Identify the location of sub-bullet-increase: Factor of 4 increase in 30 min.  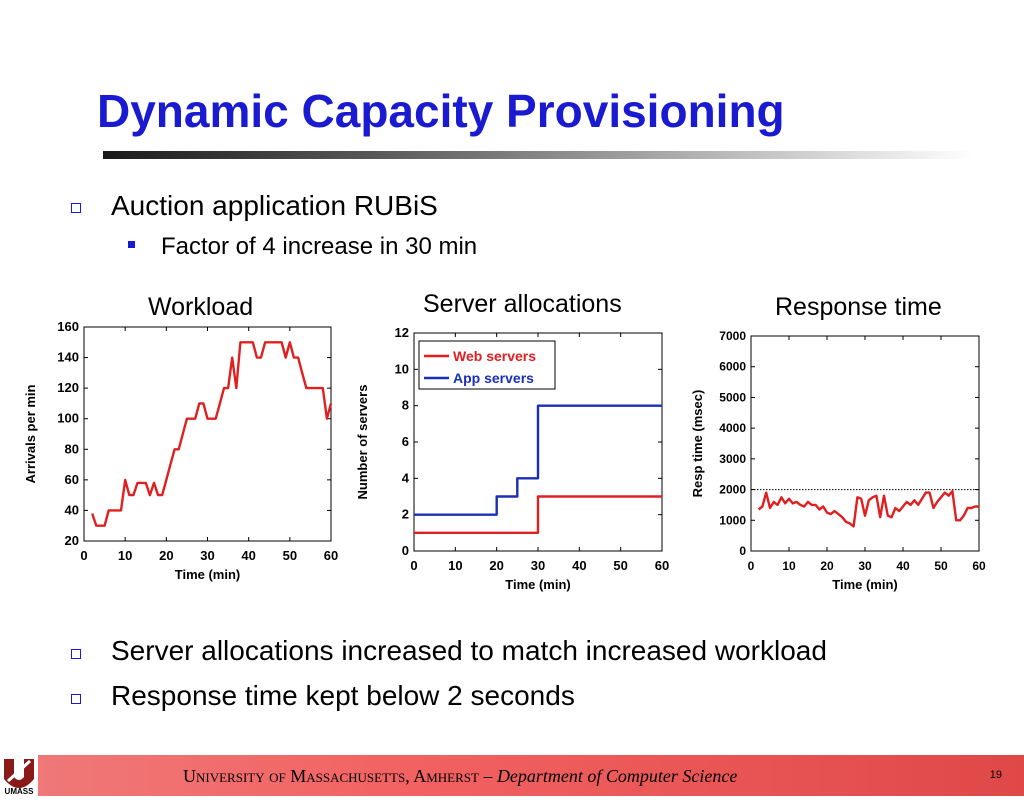
(319, 246).